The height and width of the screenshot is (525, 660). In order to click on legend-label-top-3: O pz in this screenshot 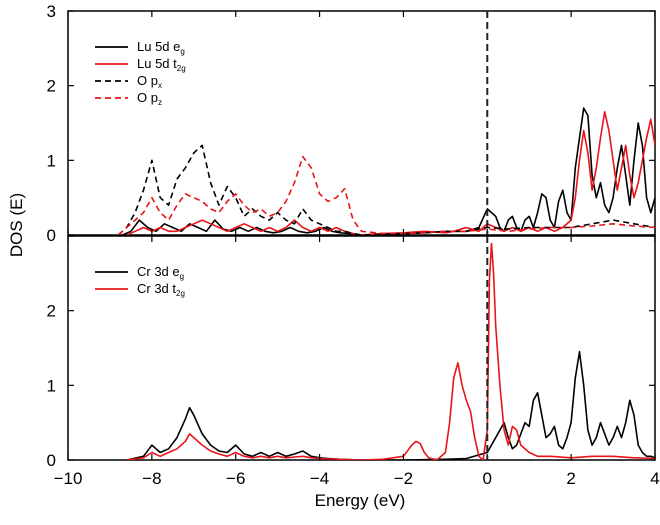, I will do `click(149, 98)`.